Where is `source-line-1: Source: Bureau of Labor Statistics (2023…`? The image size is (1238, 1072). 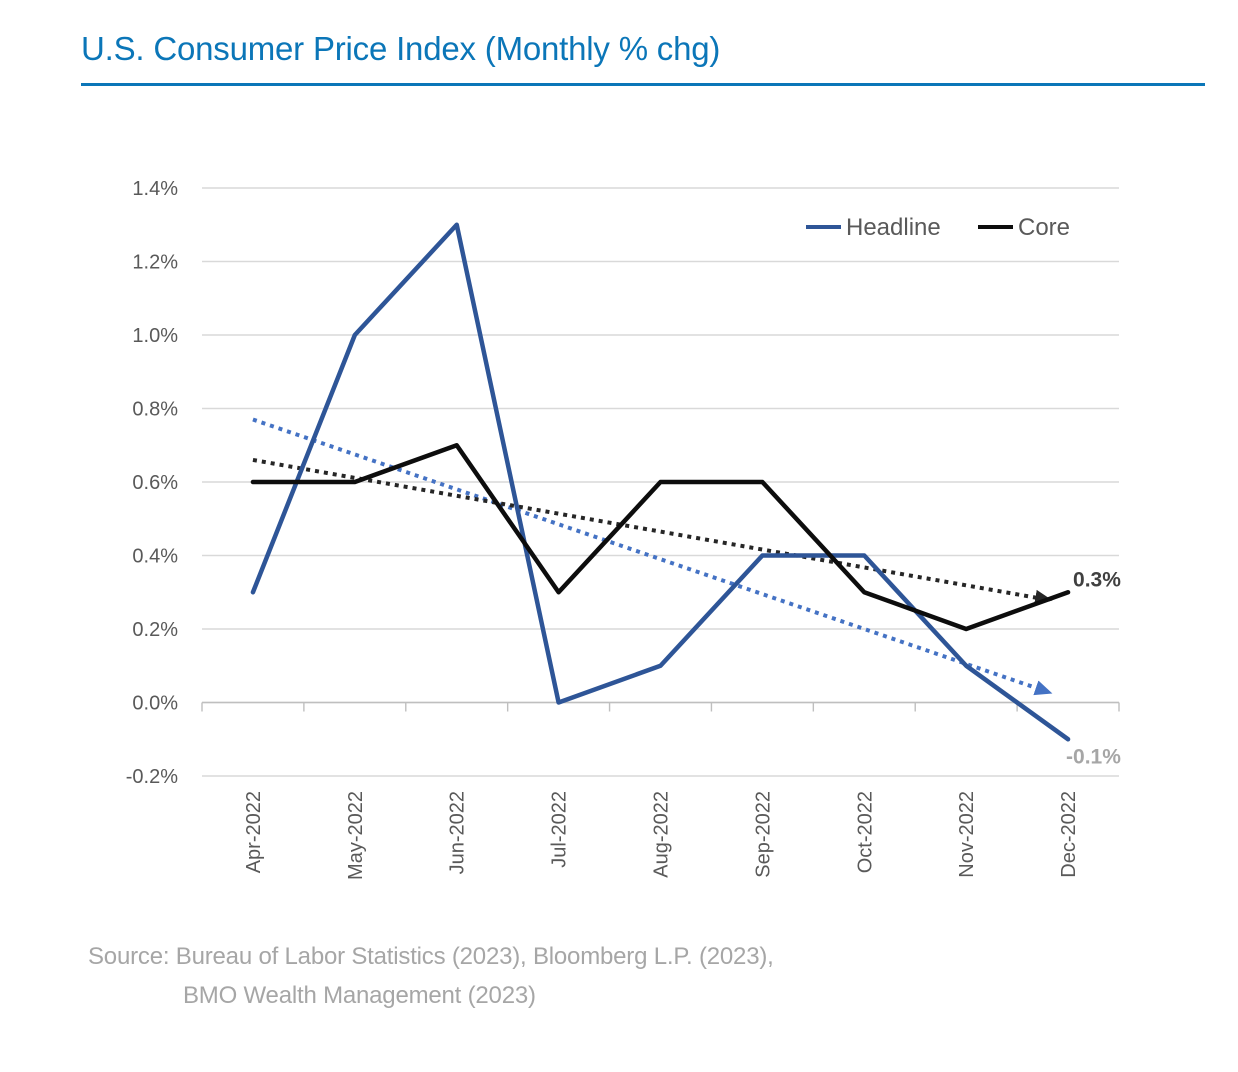
source-line-1: Source: Bureau of Labor Statistics (2023… is located at coordinates (431, 956).